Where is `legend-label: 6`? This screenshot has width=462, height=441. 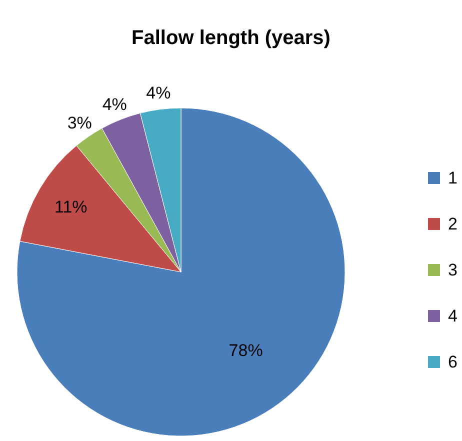 legend-label: 6 is located at coordinates (453, 362).